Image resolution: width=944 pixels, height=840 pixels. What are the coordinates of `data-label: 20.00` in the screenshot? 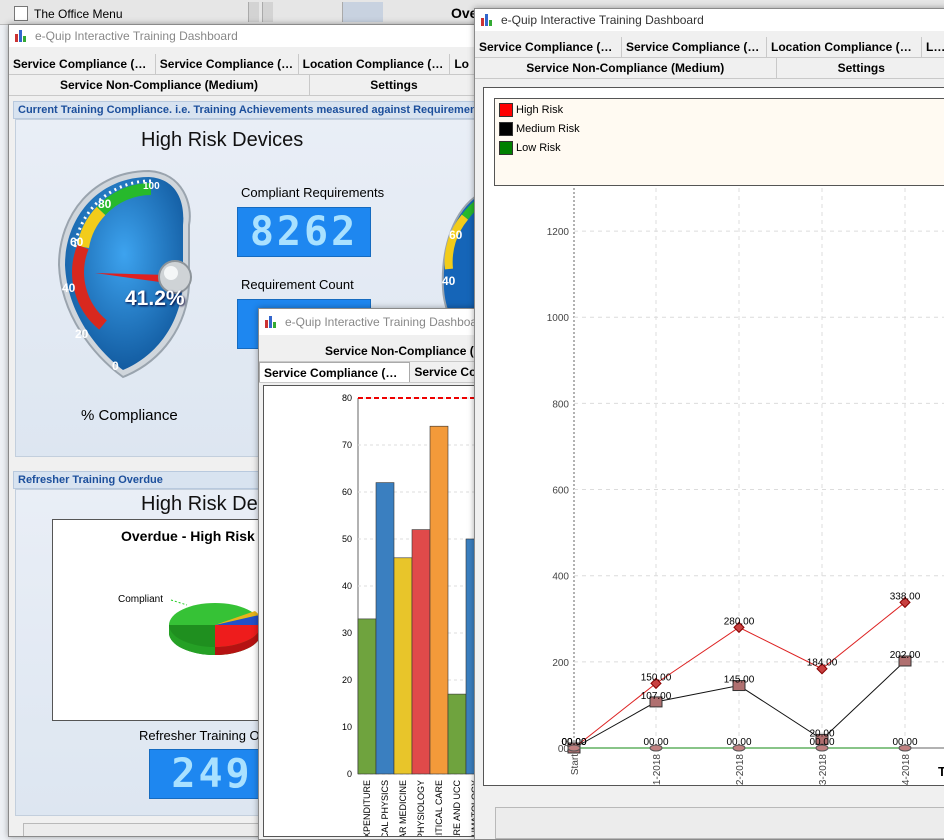 It's located at (821, 733).